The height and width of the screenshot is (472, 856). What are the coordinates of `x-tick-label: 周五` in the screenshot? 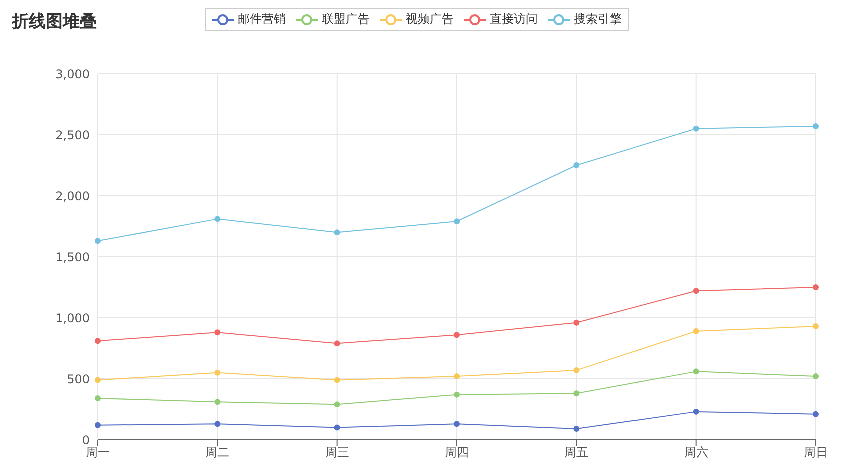 It's located at (576, 453).